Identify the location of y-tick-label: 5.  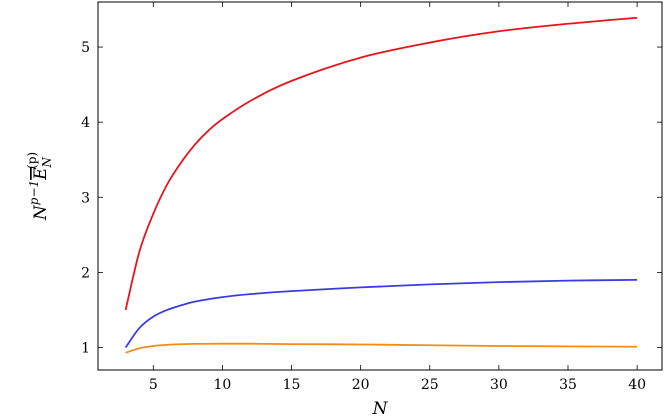
(85, 48).